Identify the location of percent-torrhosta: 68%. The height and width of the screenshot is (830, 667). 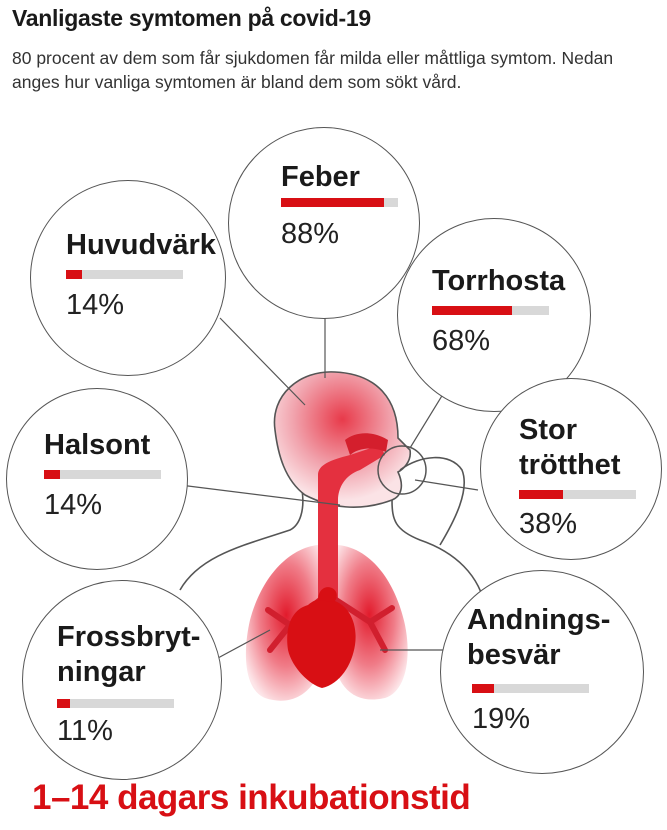
(461, 341).